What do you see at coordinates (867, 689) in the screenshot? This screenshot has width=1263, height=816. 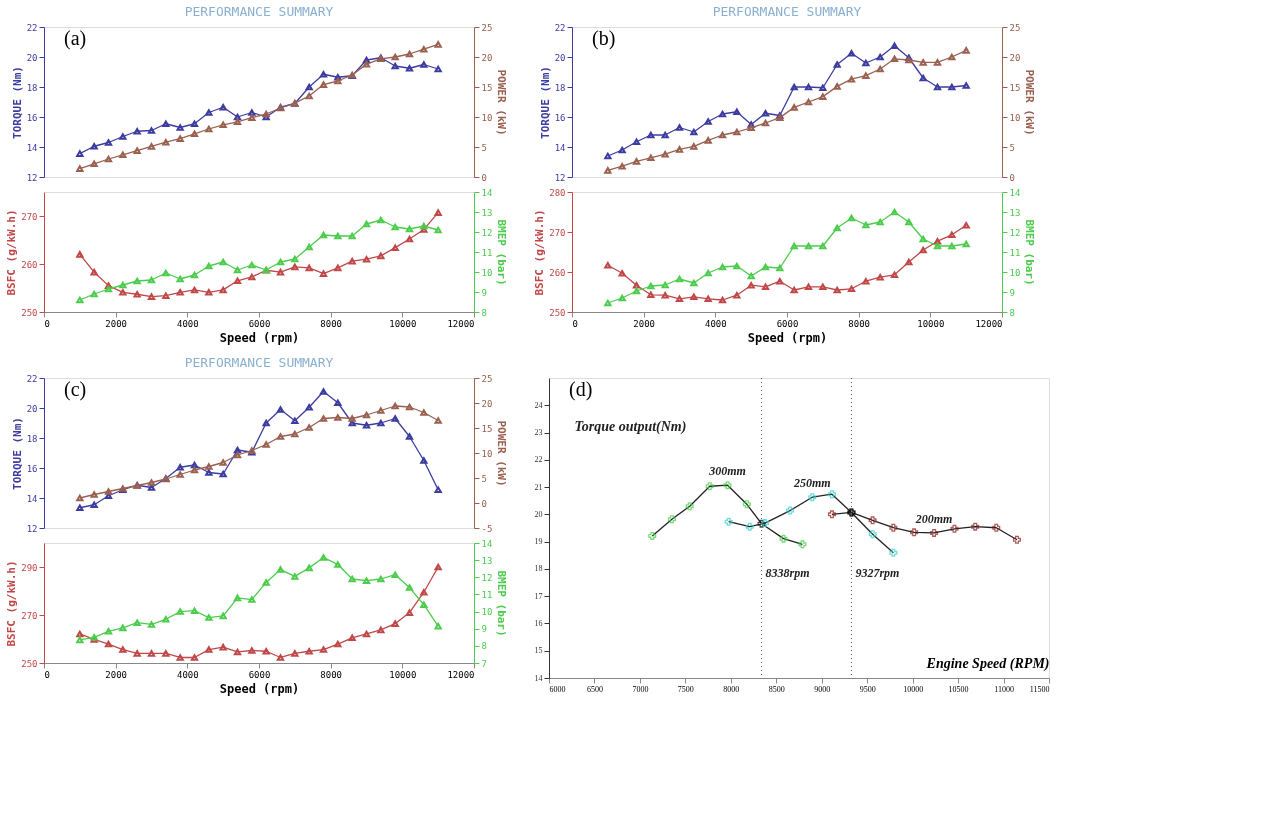 I see `x-tick-label: 9500` at bounding box center [867, 689].